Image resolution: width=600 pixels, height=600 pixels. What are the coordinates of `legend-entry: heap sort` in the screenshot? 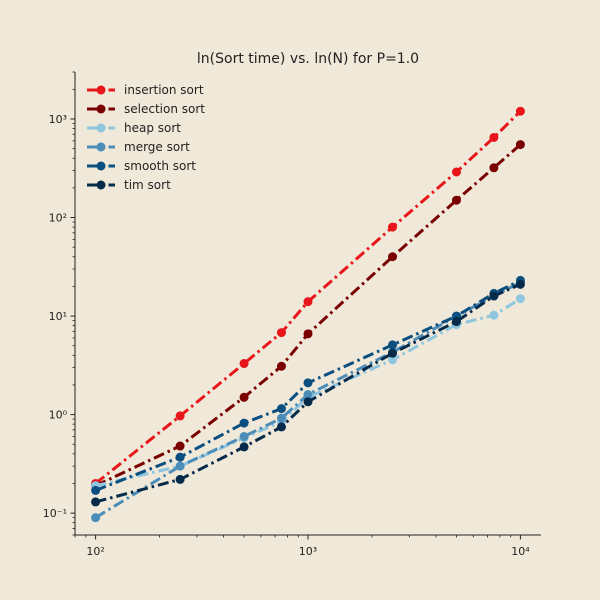 It's located at (134, 128).